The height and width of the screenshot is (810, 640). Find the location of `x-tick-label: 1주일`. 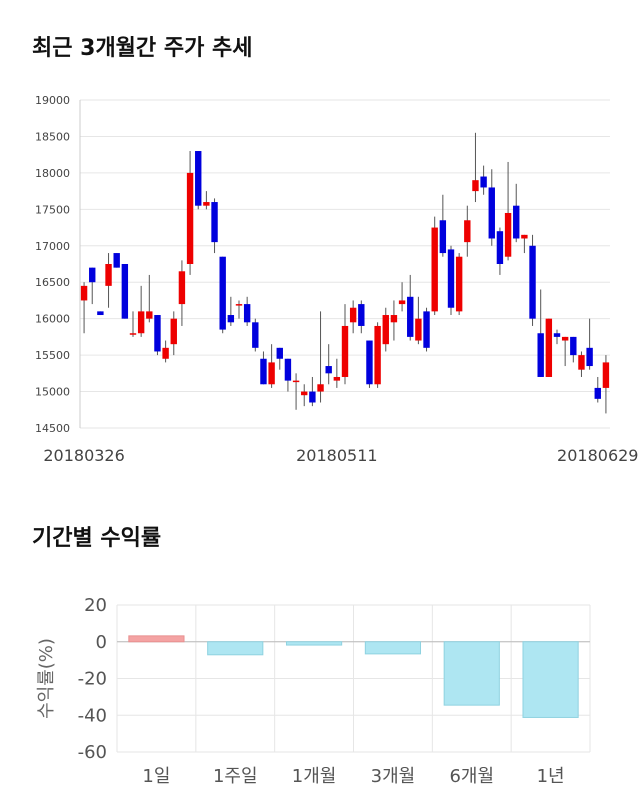

x-tick-label: 1주일 is located at coordinates (235, 776).